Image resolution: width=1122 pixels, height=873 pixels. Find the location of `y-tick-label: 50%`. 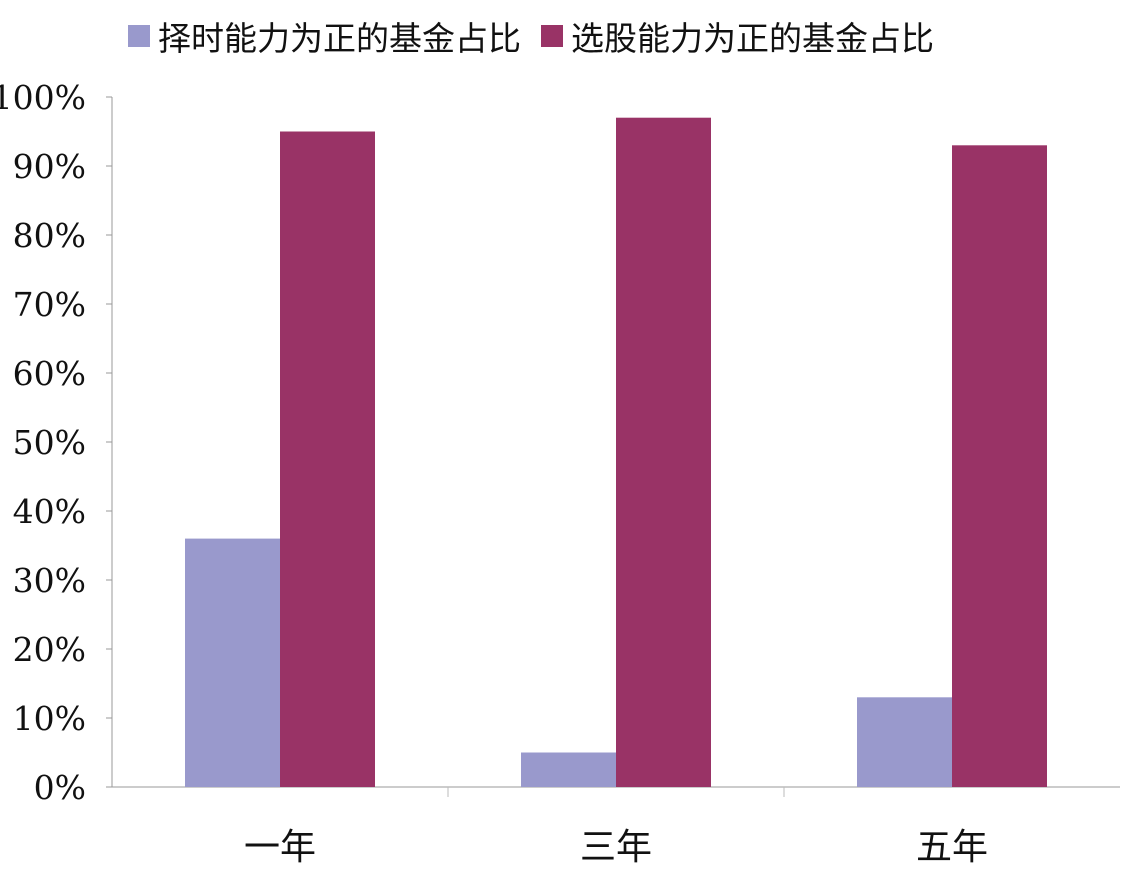

y-tick-label: 50% is located at coordinates (49, 442).